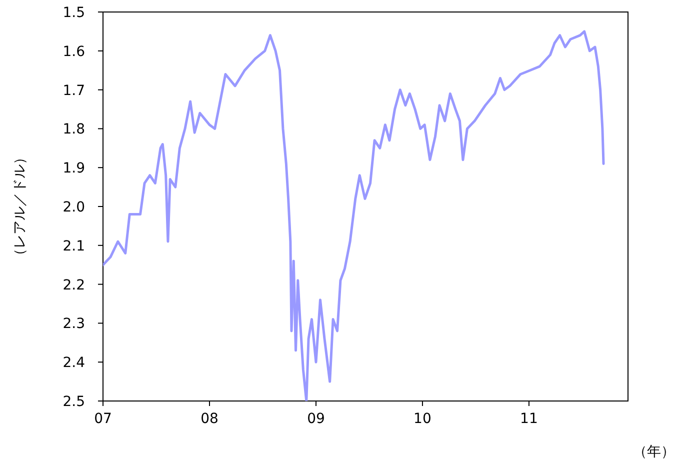  Describe the element at coordinates (73, 208) in the screenshot. I see `y-tick-label: 2.0` at that location.